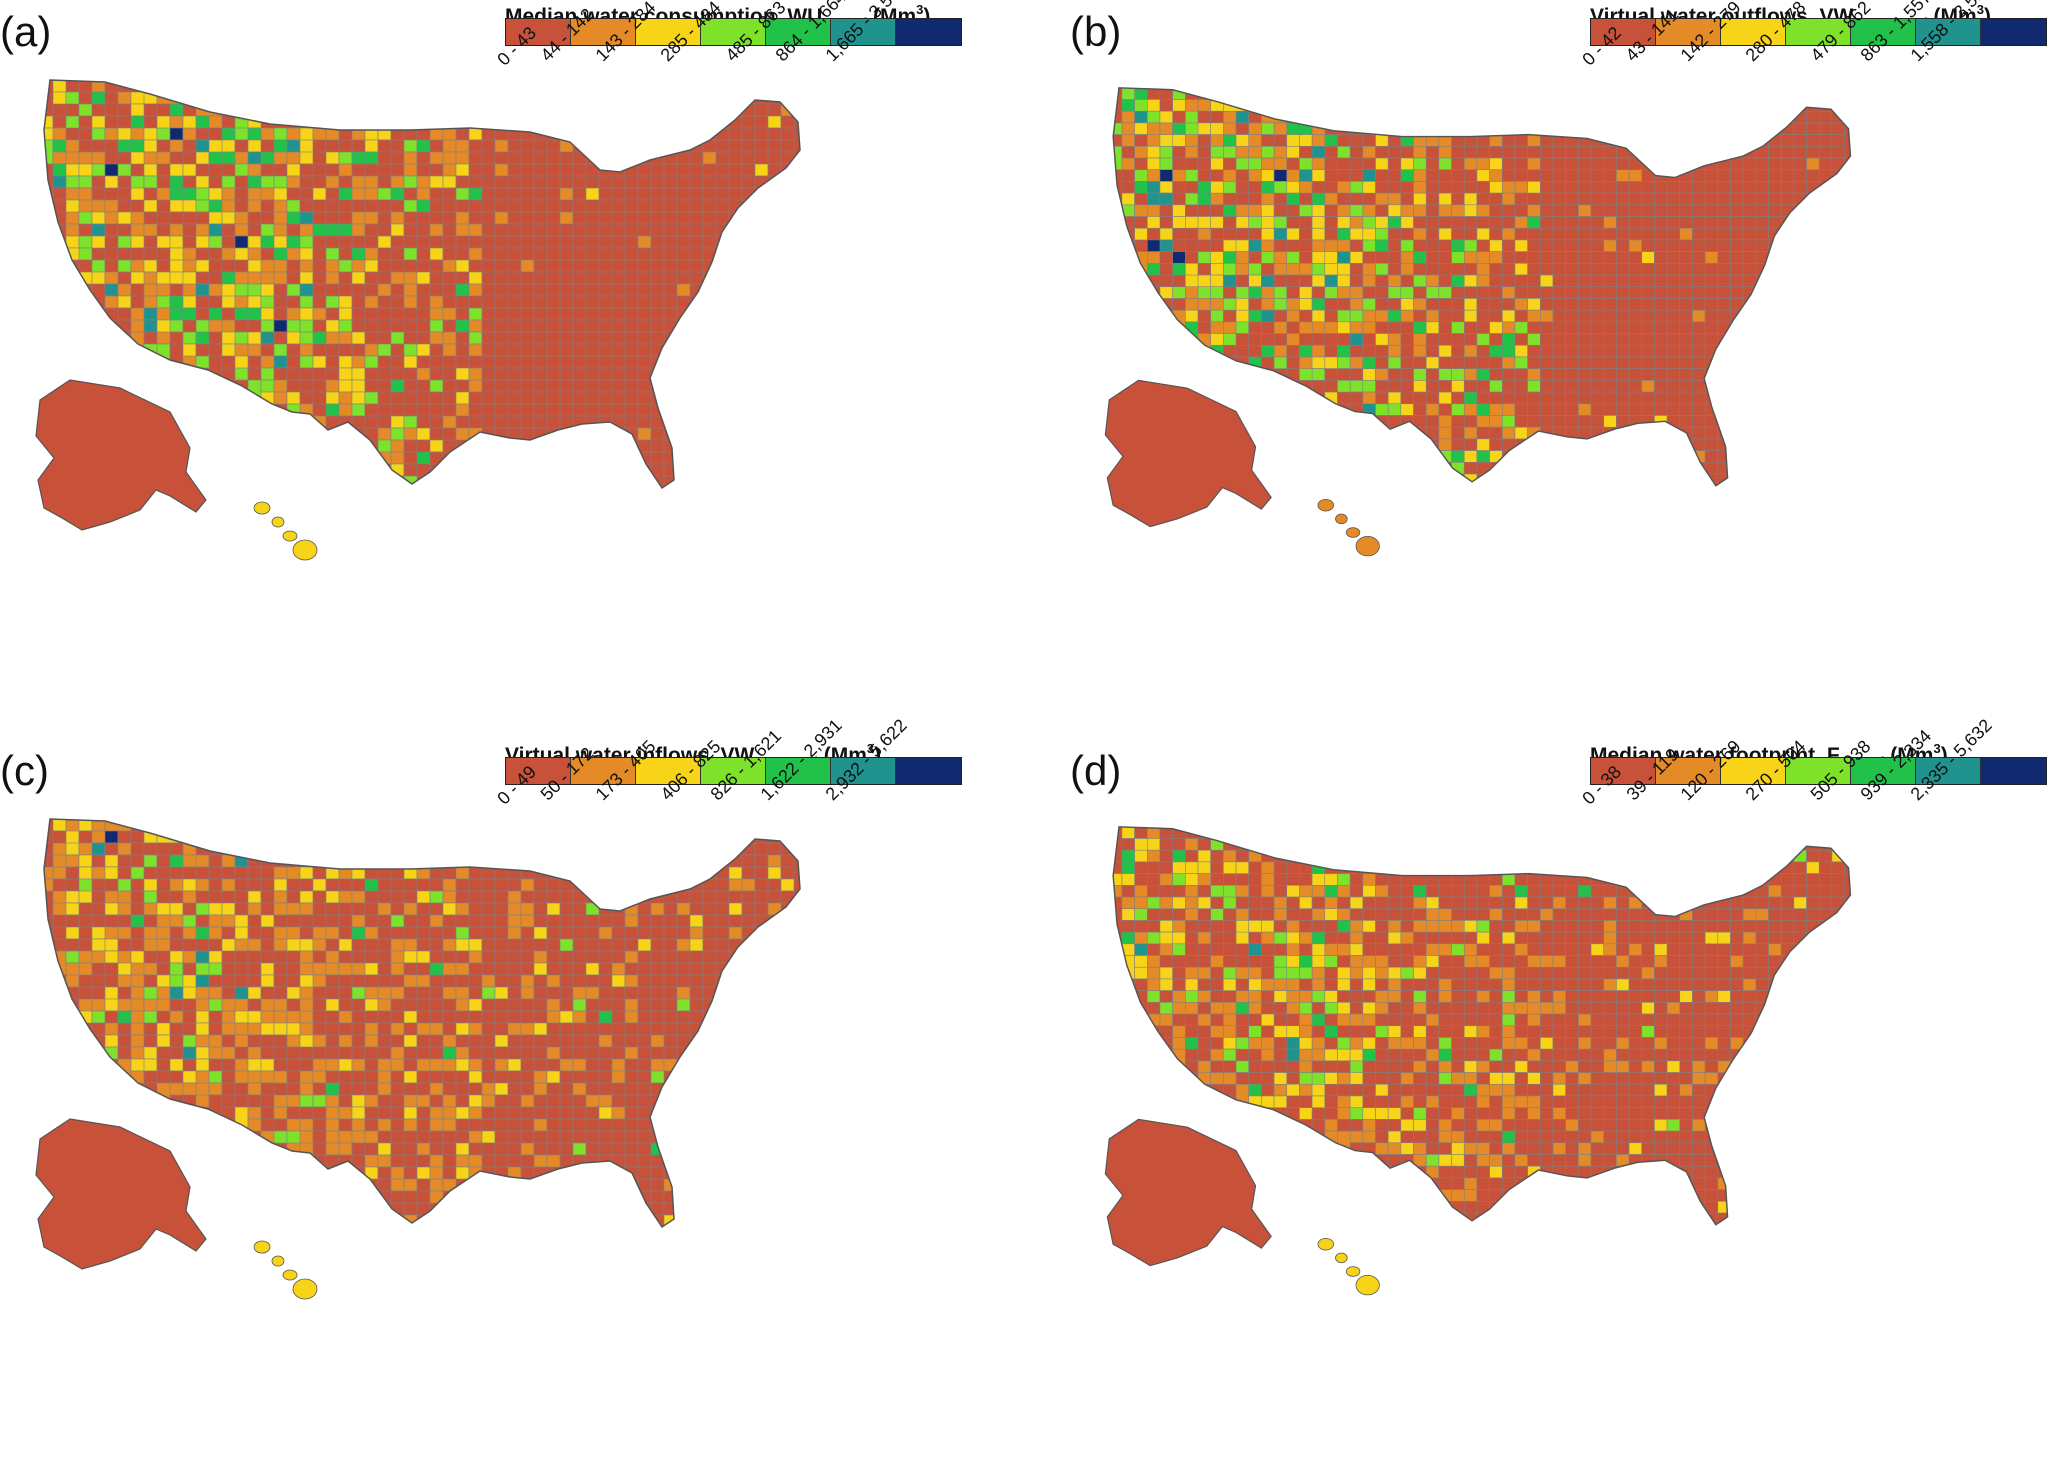 The width and height of the screenshot is (2067, 1478). What do you see at coordinates (1948, 32) in the screenshot?
I see `legend-swatch` at bounding box center [1948, 32].